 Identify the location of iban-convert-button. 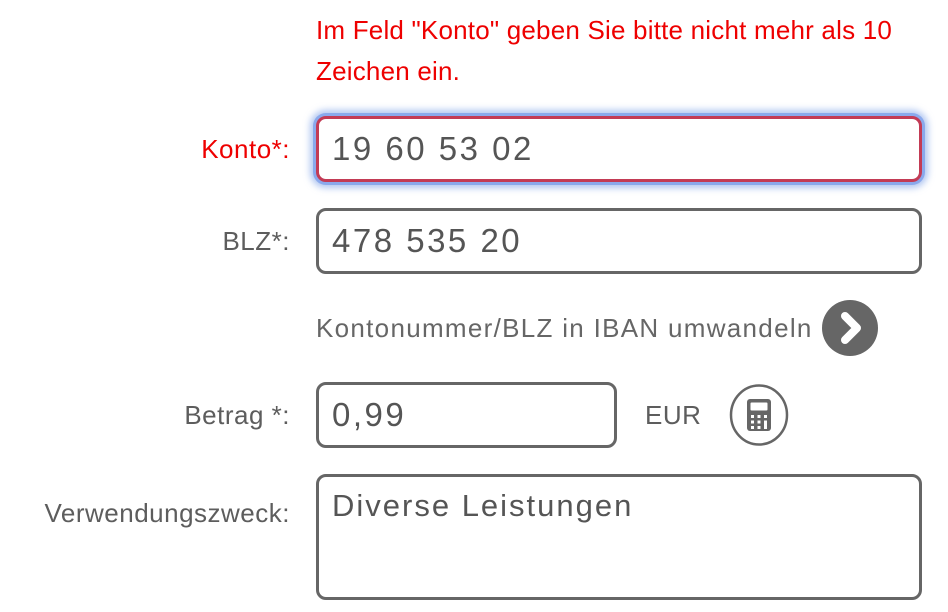
(849, 329).